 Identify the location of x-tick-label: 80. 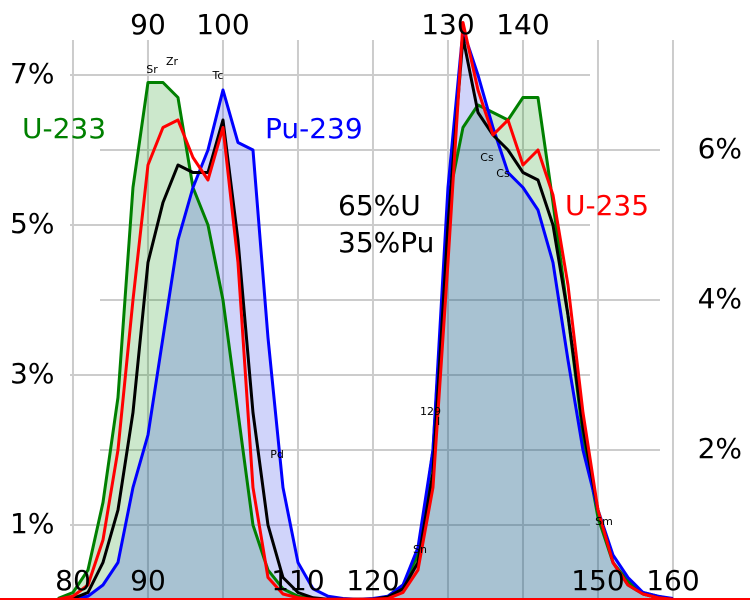
(73, 580).